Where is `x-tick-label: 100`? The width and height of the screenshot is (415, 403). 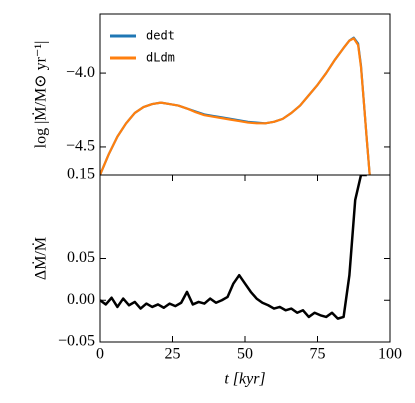 x-tick-label: 100 is located at coordinates (390, 354).